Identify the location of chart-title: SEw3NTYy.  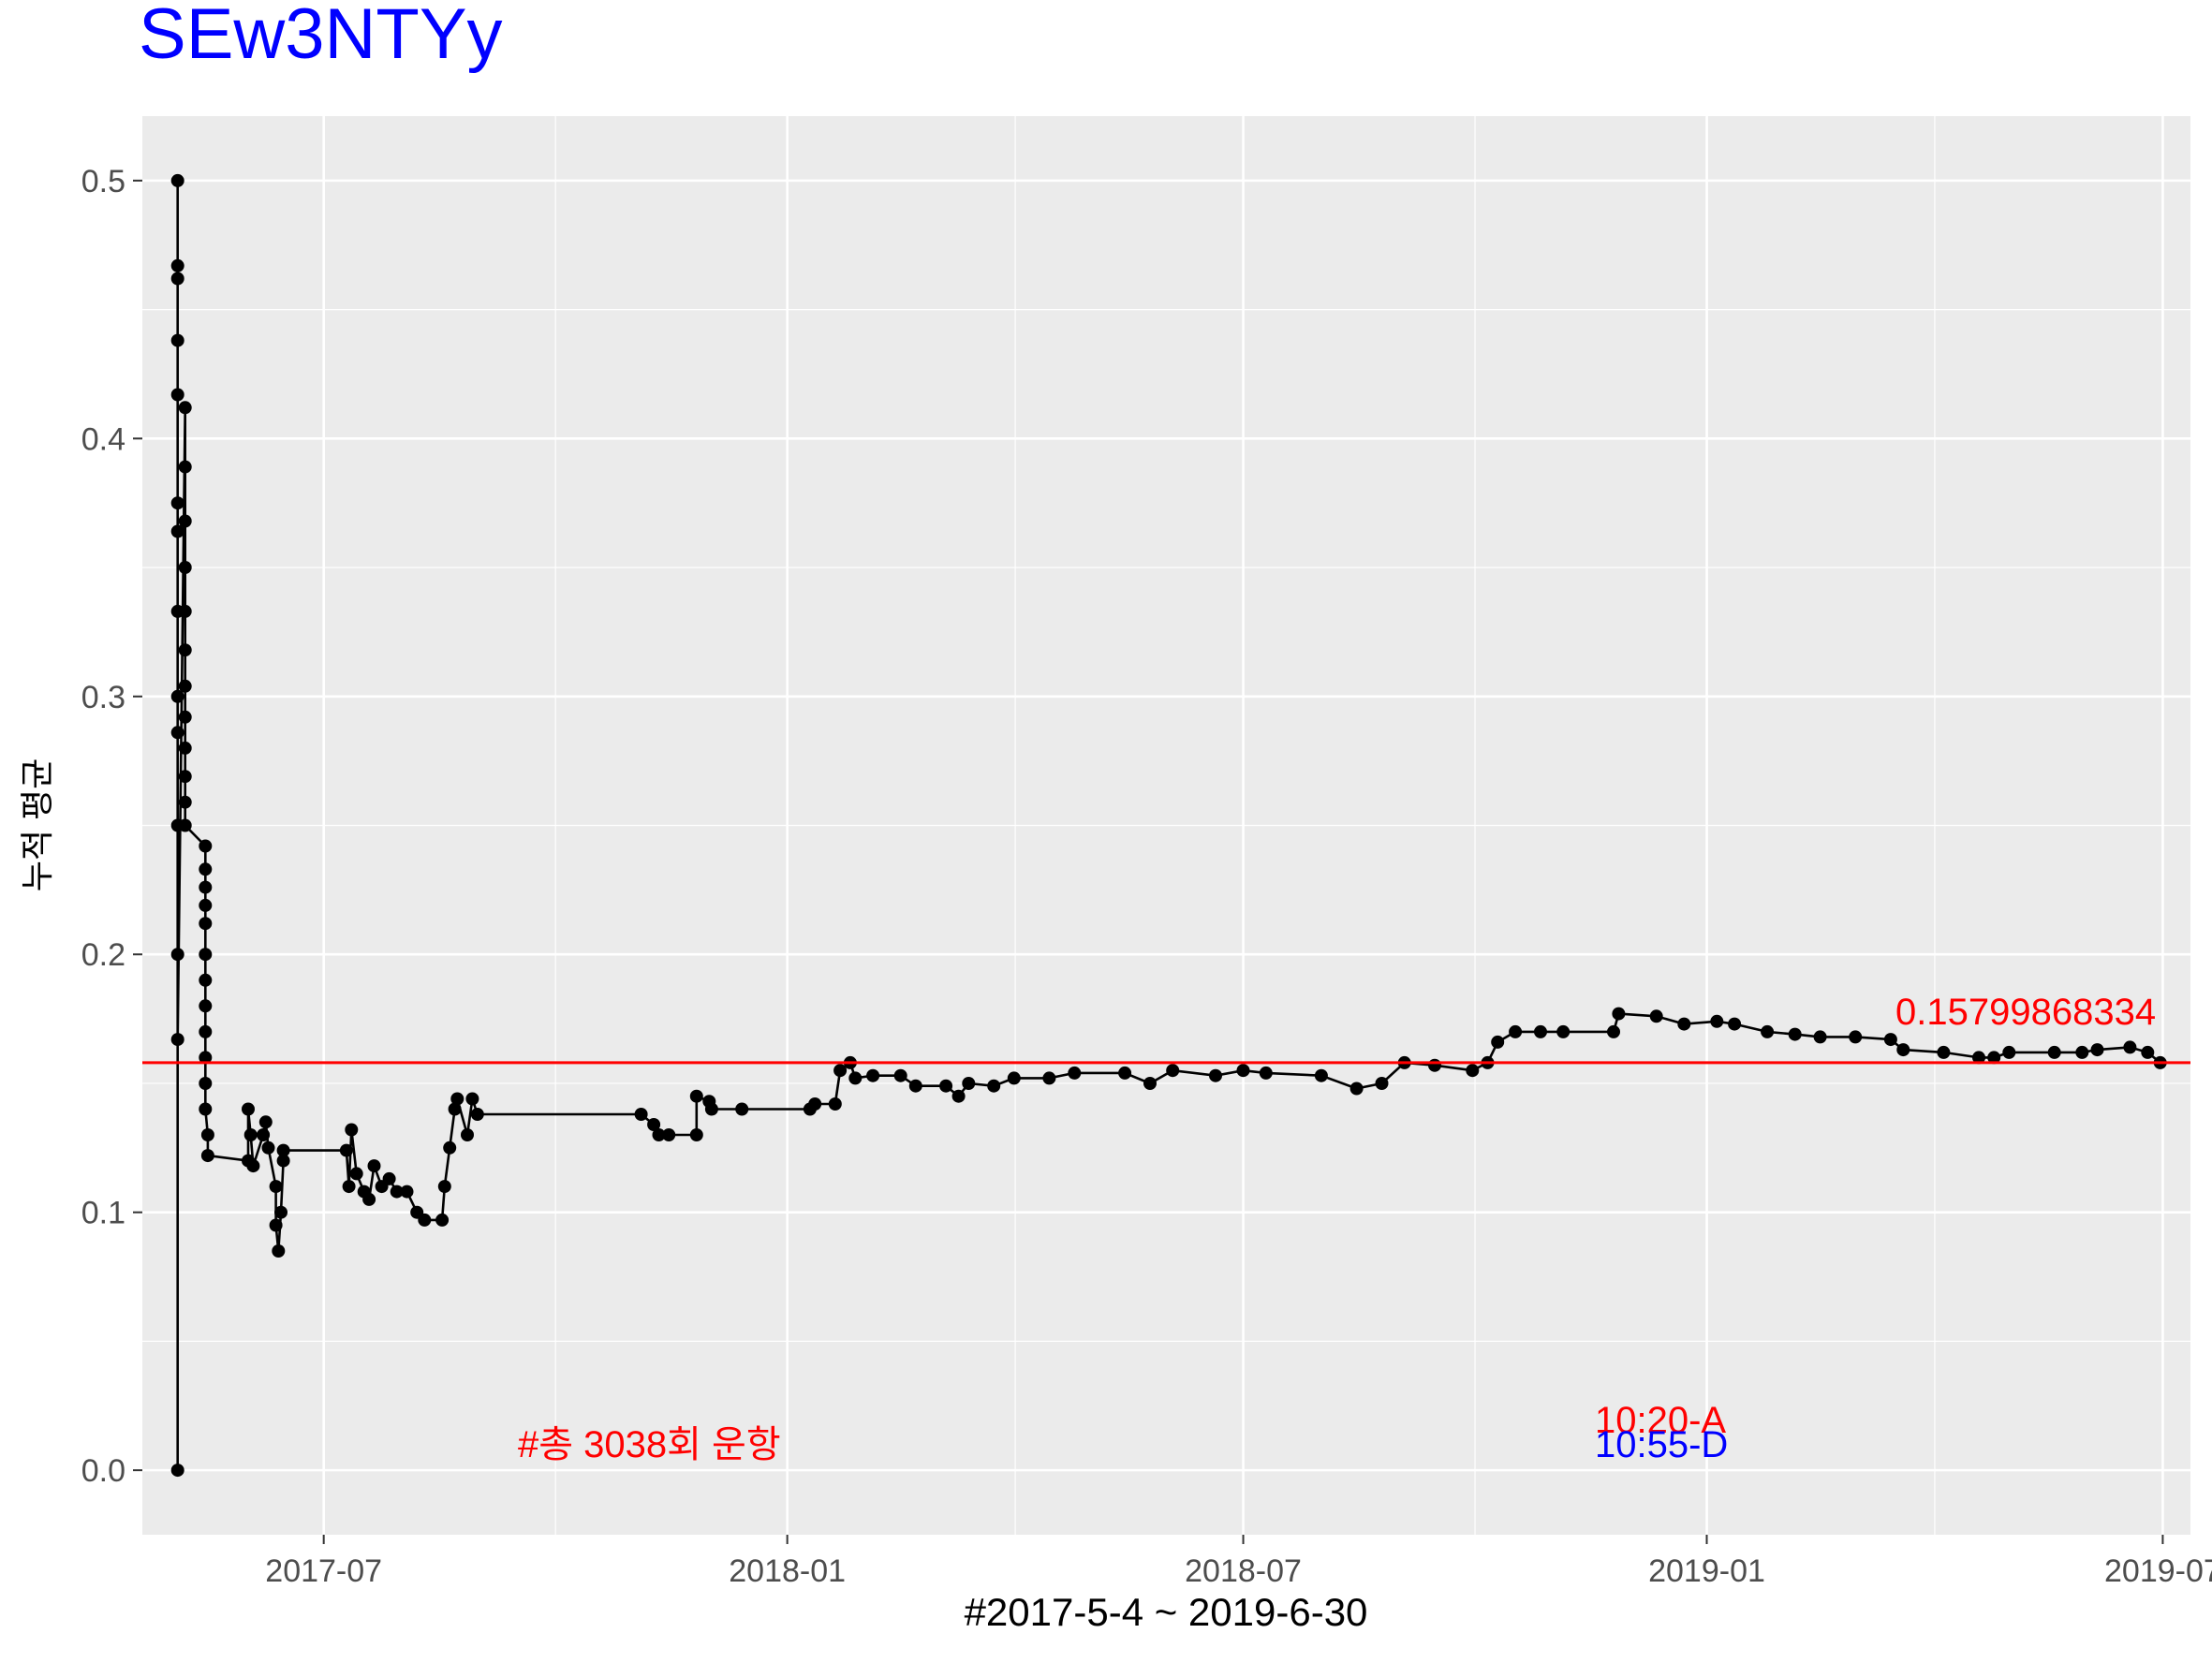
(321, 37).